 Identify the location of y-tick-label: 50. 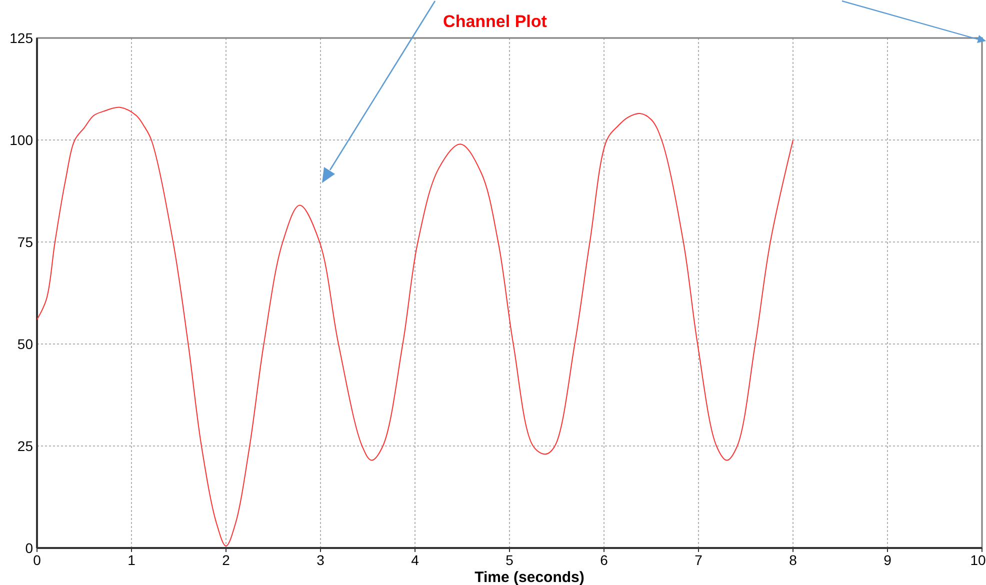
(25, 344).